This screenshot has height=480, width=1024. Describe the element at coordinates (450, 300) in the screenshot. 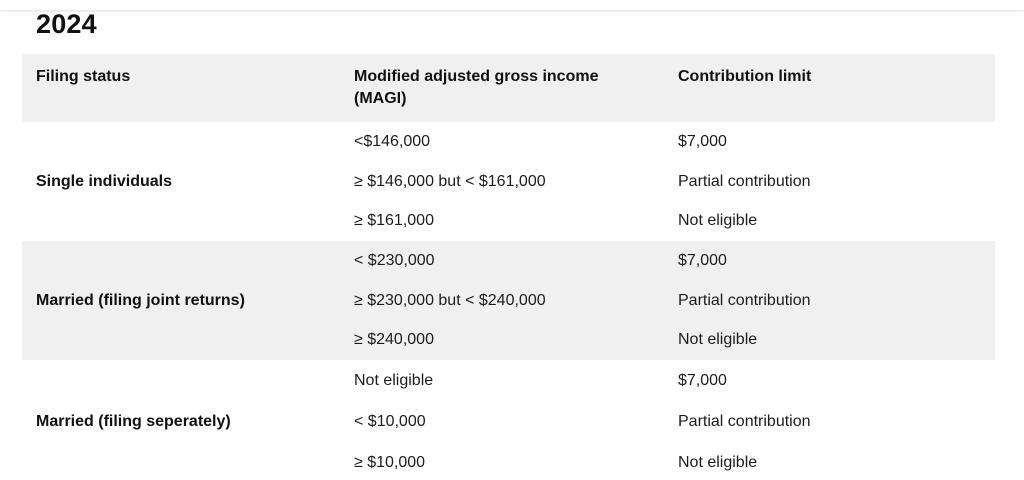

I see `magi-cell: ≥ $230,000 but < $240,000` at that location.